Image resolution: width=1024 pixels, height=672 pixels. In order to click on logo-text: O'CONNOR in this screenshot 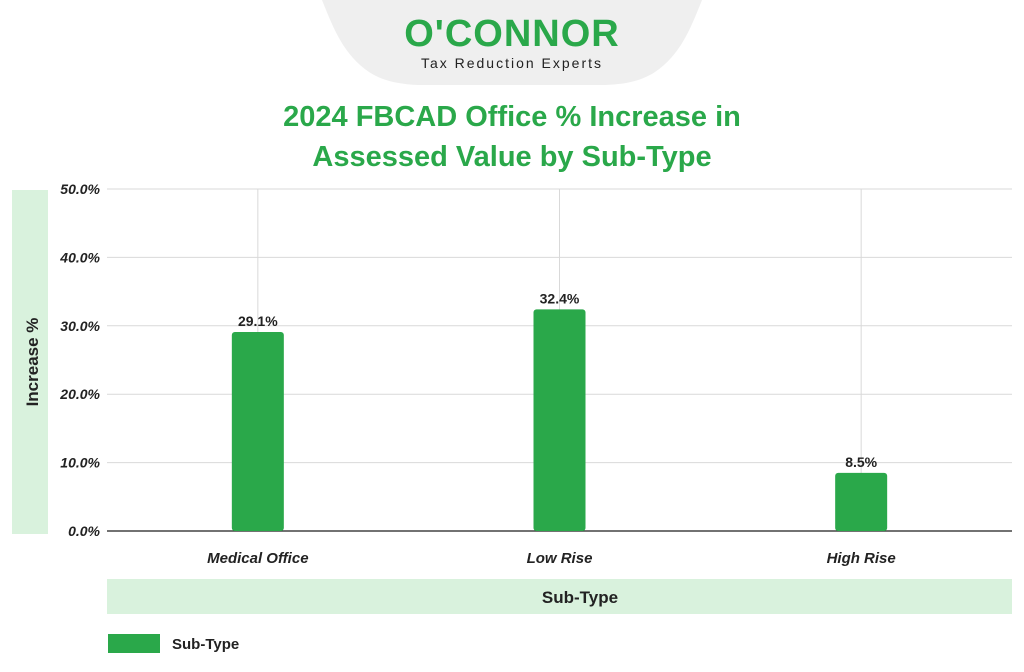, I will do `click(511, 34)`.